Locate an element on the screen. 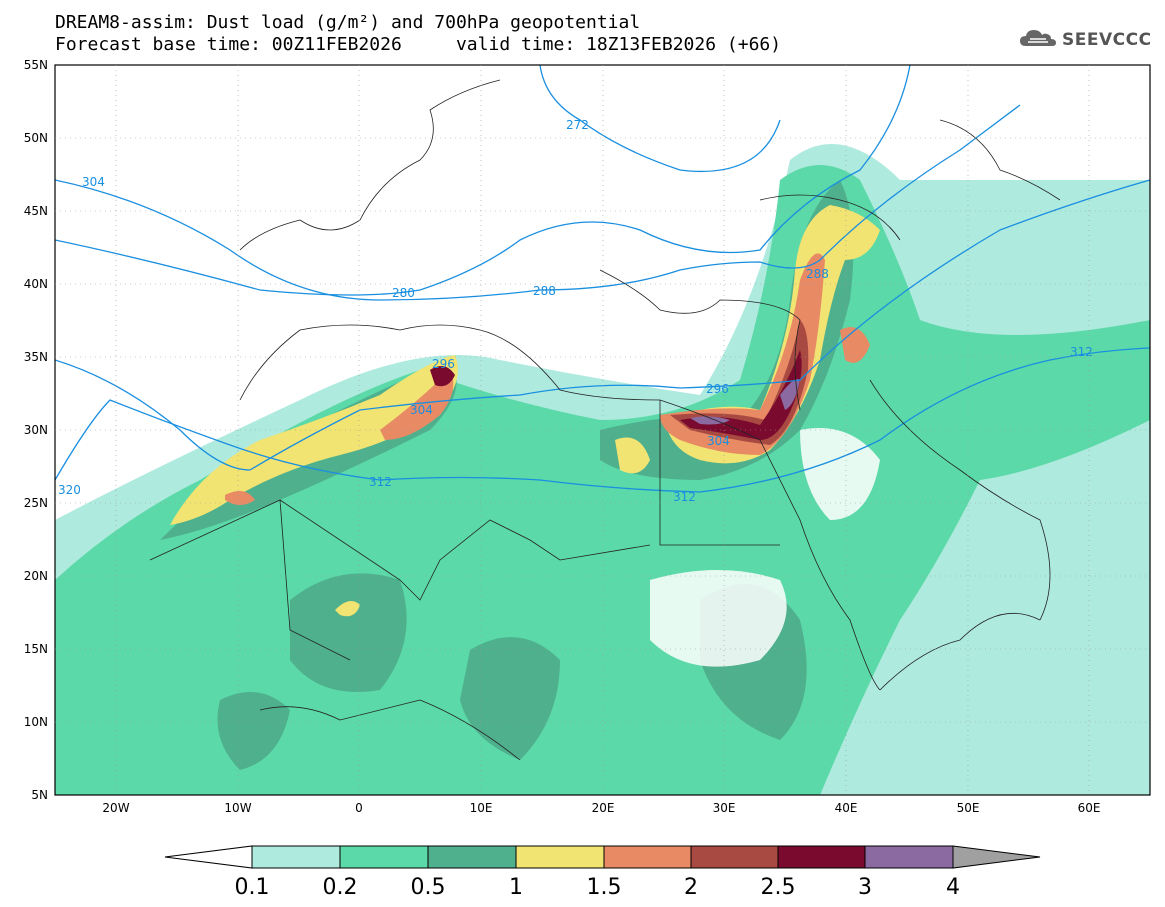  logo: SEEVCCC is located at coordinates (1085, 40).